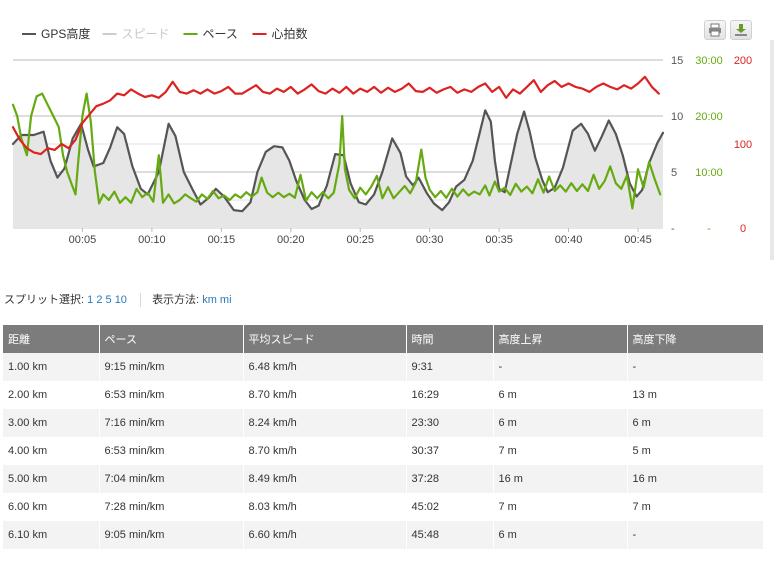 The width and height of the screenshot is (774, 561). Describe the element at coordinates (695, 423) in the screenshot. I see `cell-elev-loss: 6 m` at that location.